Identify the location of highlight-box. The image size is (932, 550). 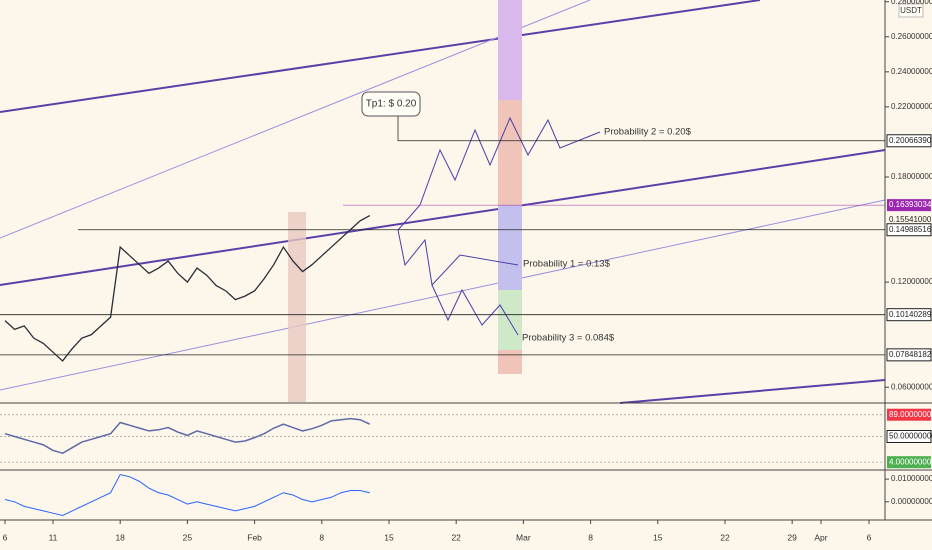
(297, 307).